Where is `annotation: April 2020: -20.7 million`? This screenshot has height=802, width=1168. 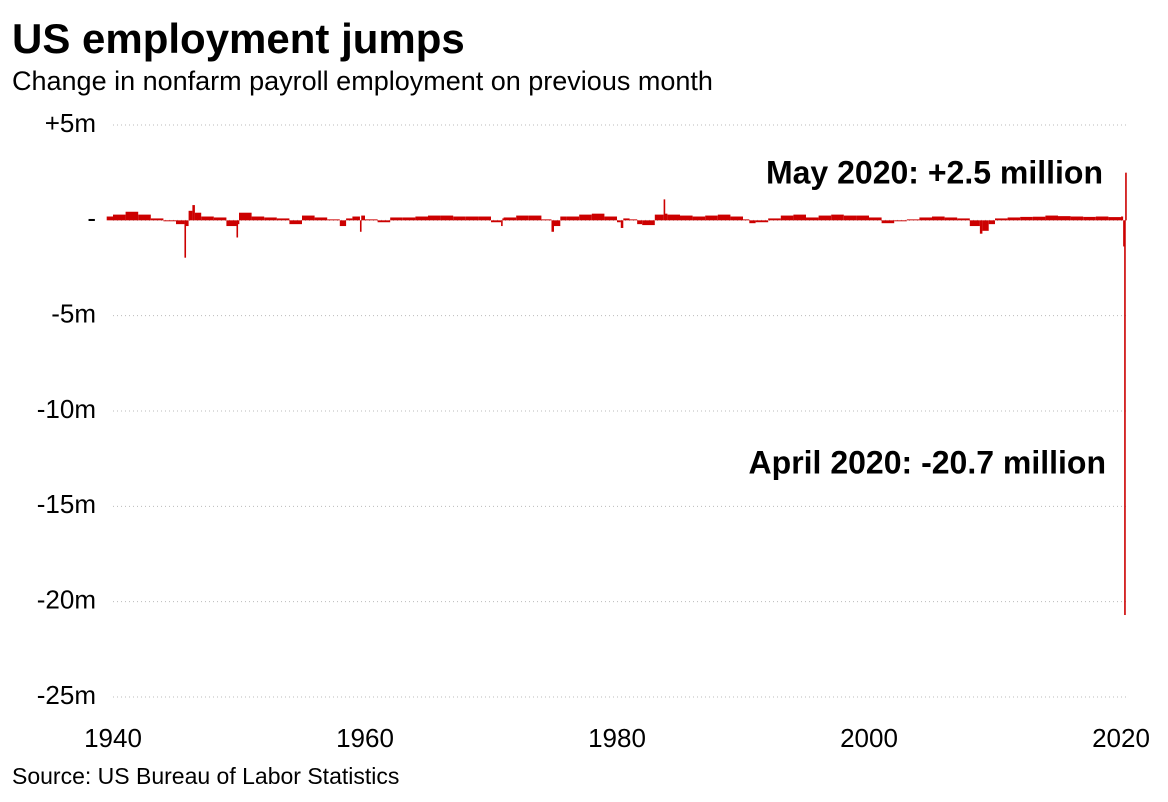
annotation: April 2020: -20.7 million is located at coordinates (927, 462).